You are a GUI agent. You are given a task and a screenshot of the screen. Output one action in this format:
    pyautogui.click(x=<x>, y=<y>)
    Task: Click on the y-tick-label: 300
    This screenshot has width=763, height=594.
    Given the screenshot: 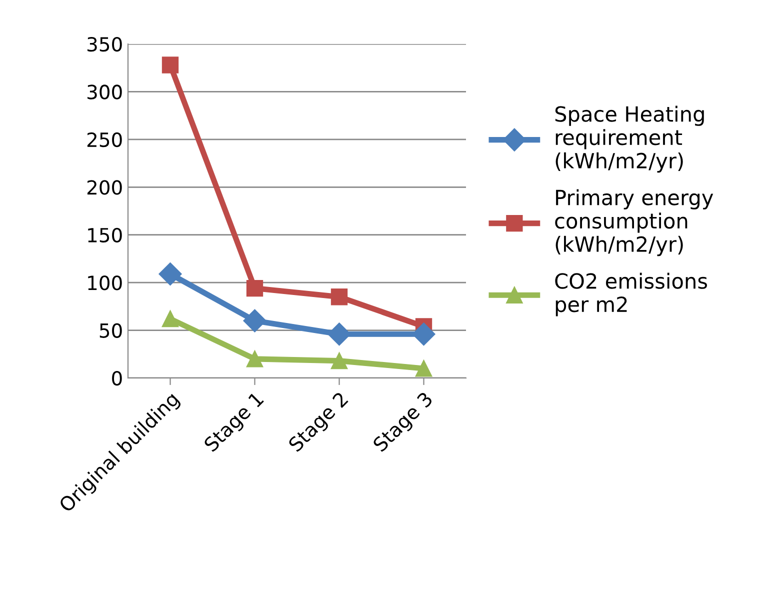 What is the action you would take?
    pyautogui.click(x=105, y=92)
    